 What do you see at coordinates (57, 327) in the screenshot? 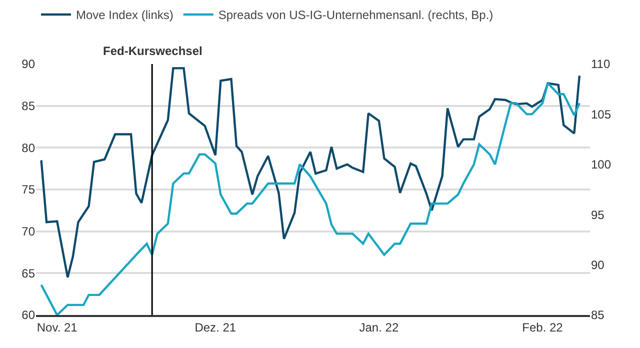
I see `x-tick-label: Nov. 21` at bounding box center [57, 327].